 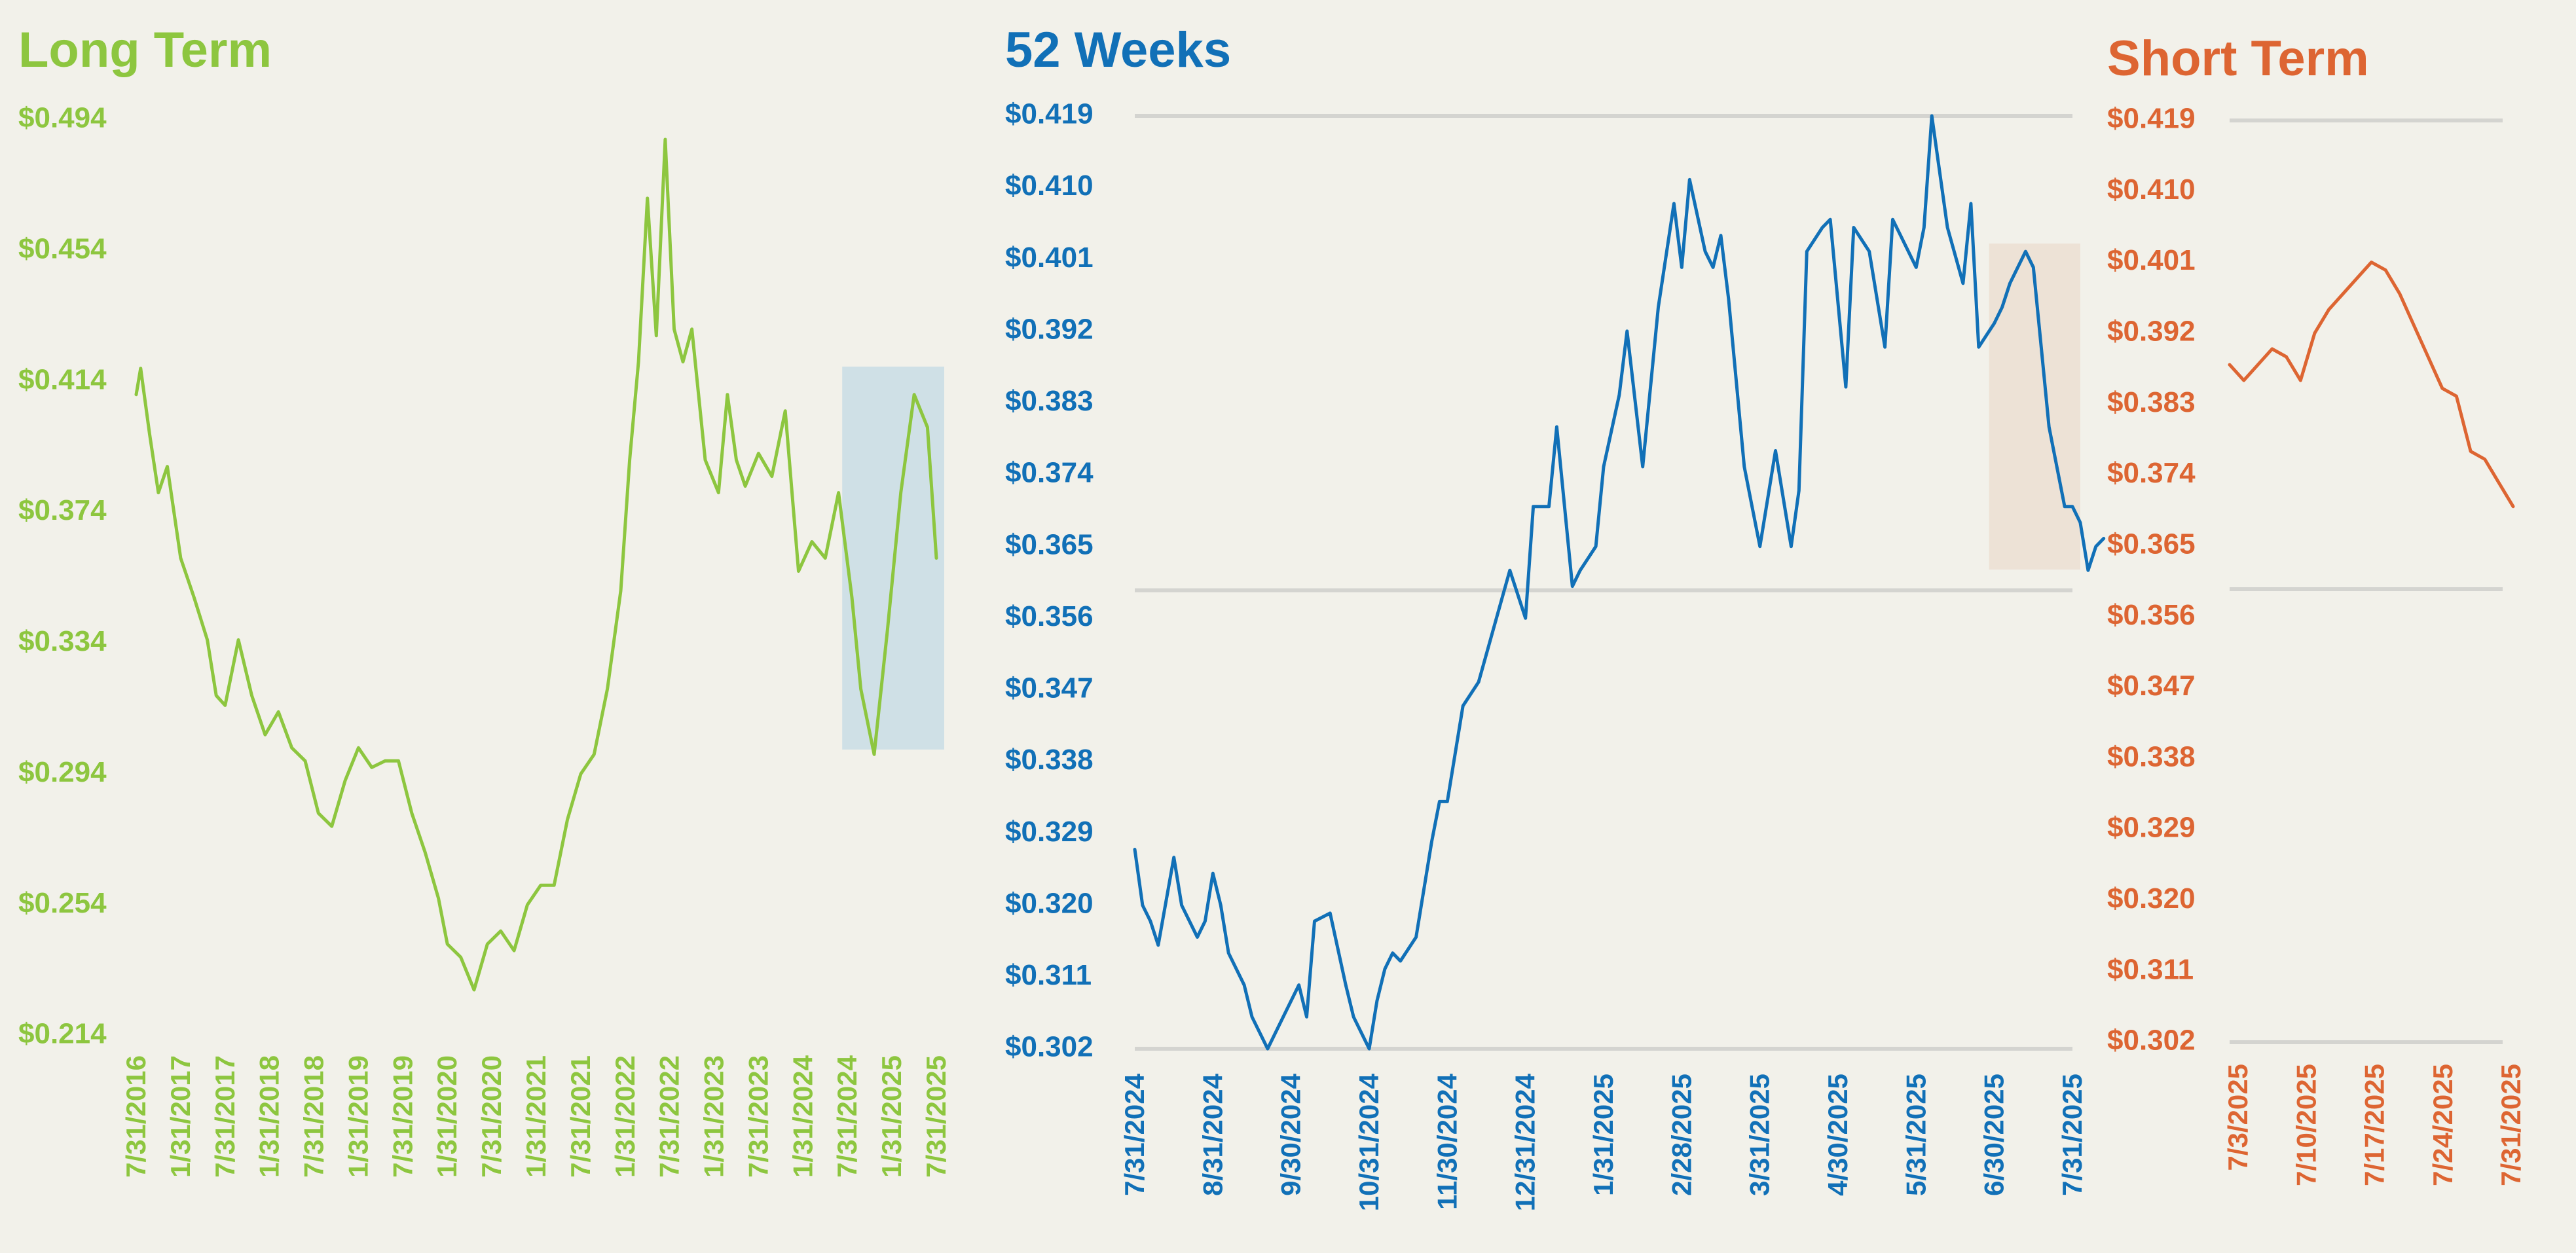 What do you see at coordinates (1049, 760) in the screenshot?
I see `52-weeks-y-tick-label: $0.338` at bounding box center [1049, 760].